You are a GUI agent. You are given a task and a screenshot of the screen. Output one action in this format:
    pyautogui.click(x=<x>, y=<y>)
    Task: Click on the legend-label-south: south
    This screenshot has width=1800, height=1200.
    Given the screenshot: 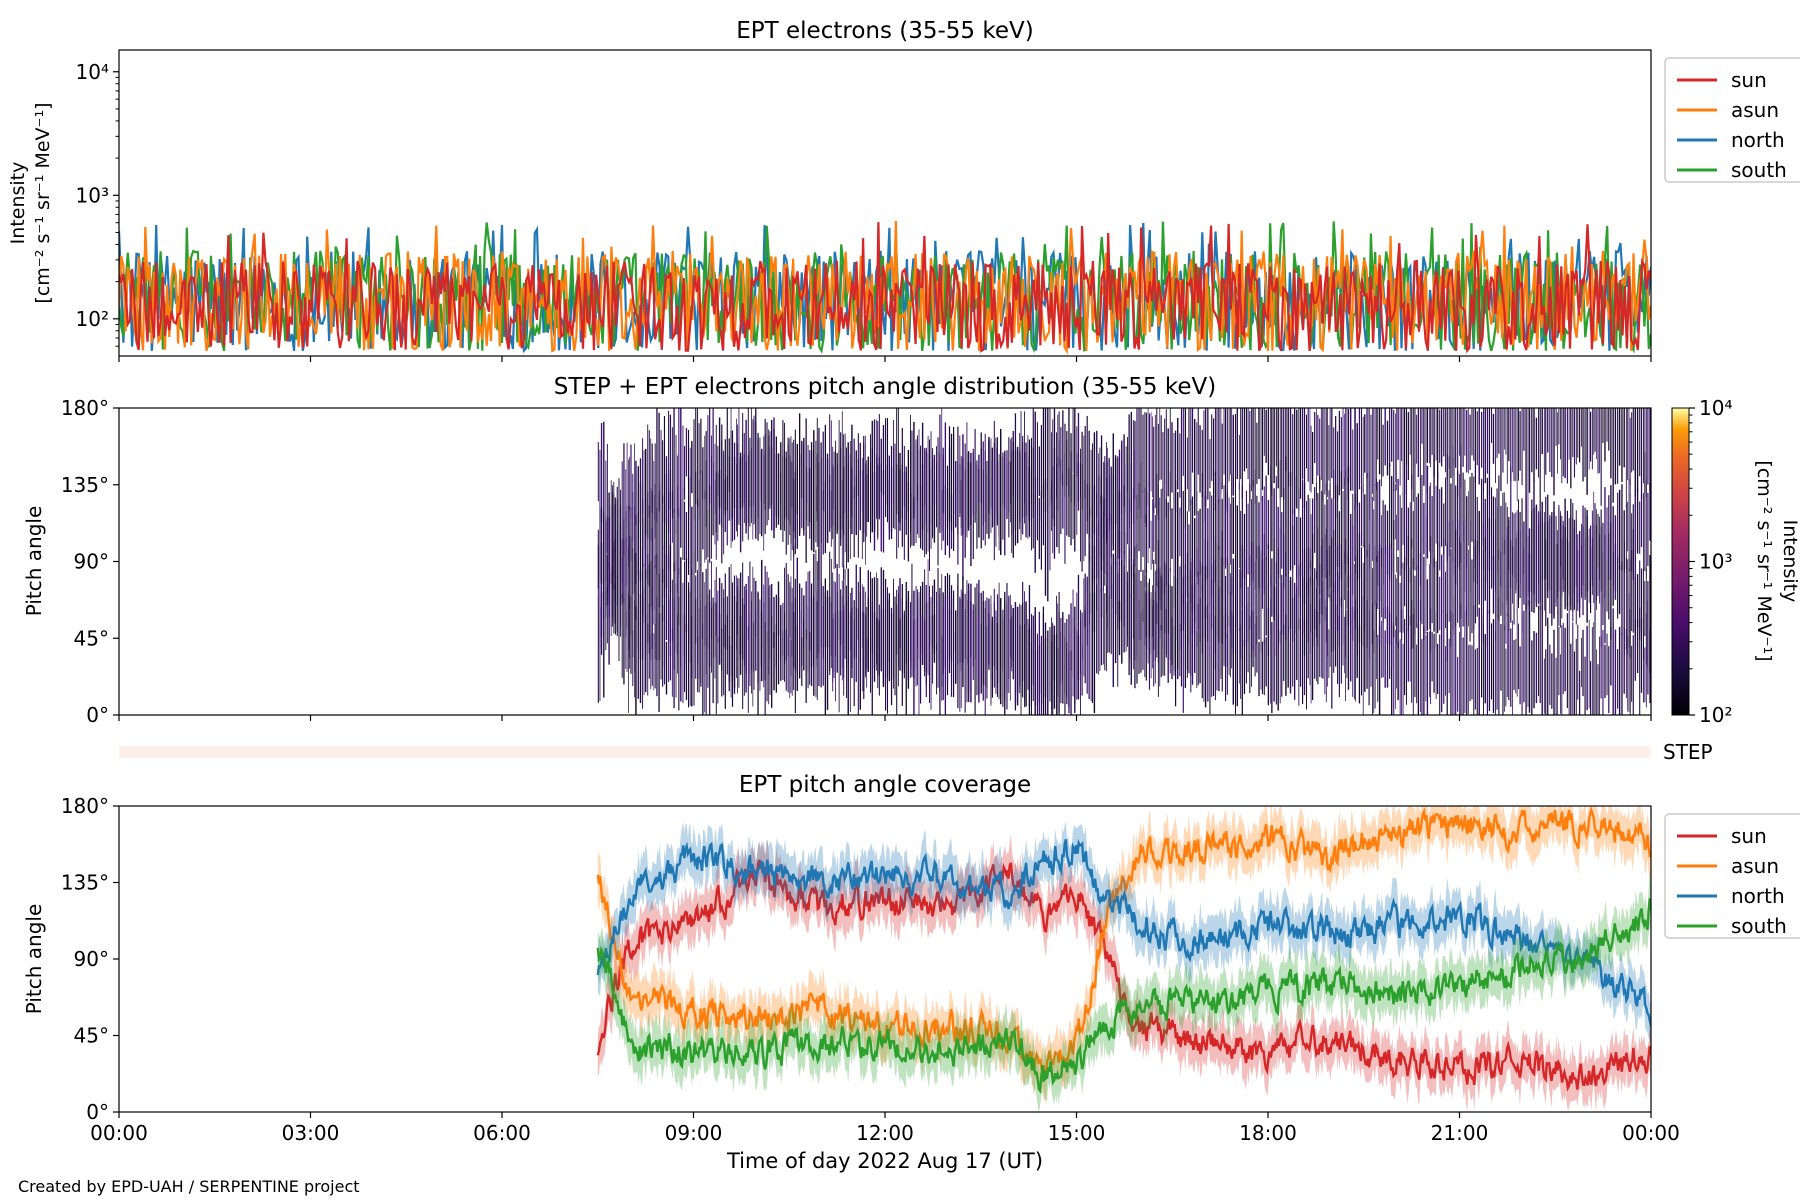 What is the action you would take?
    pyautogui.click(x=1759, y=926)
    